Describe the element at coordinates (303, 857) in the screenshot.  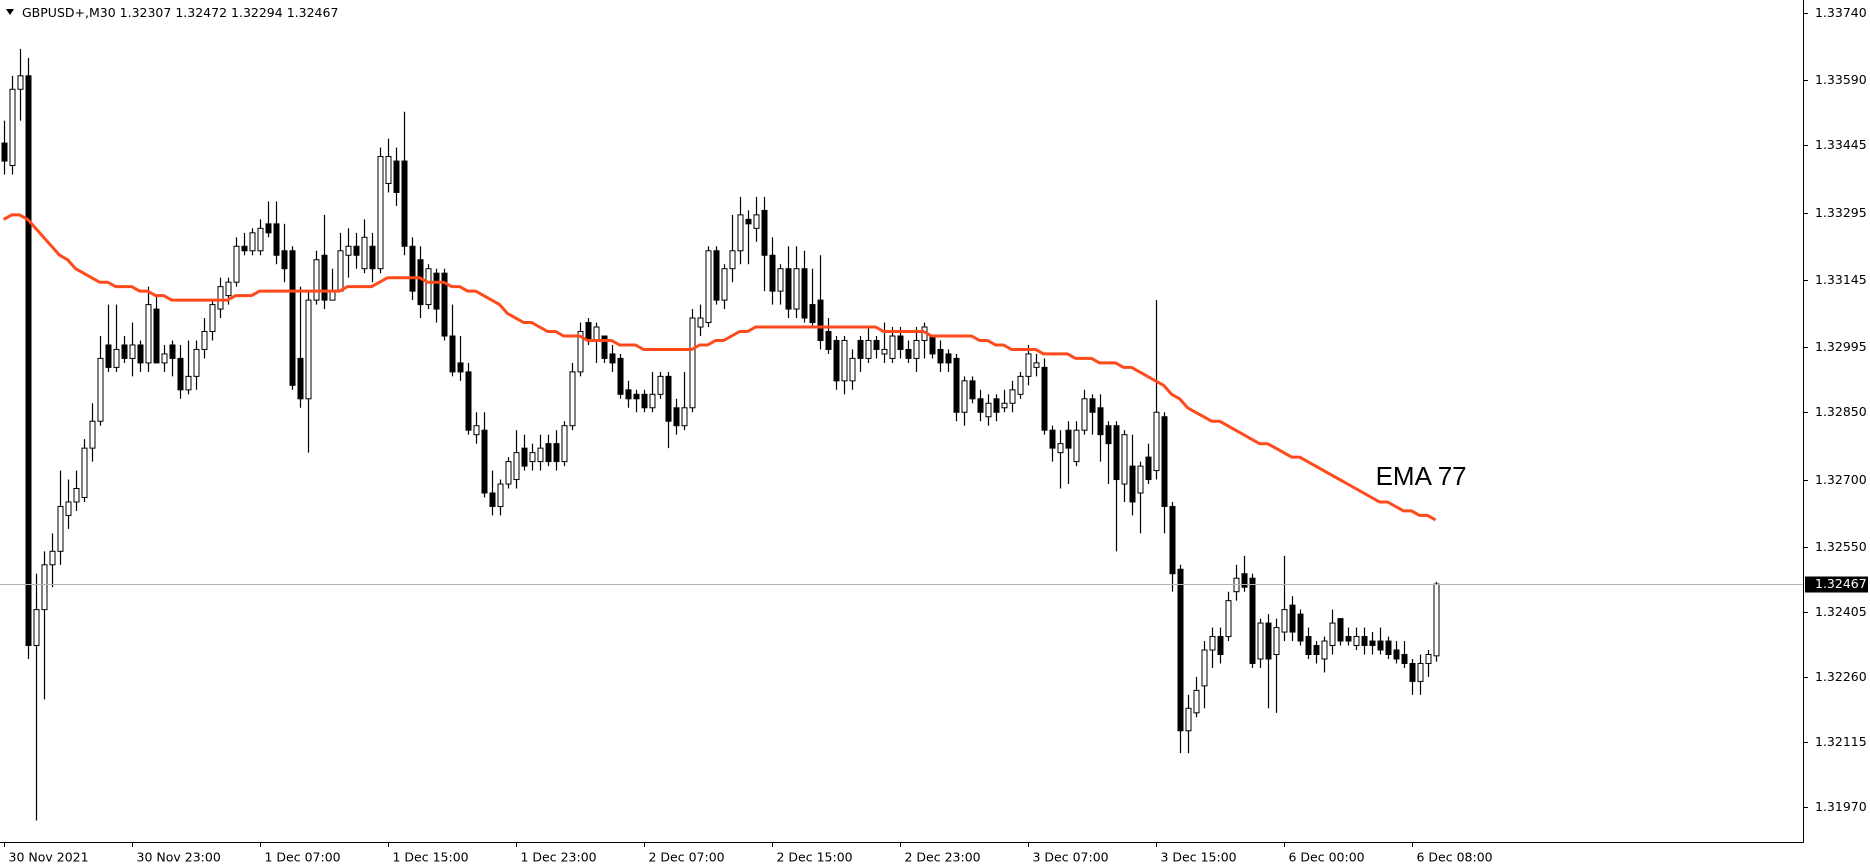
I see `x-tick-label: 1 Dec 07:00` at that location.